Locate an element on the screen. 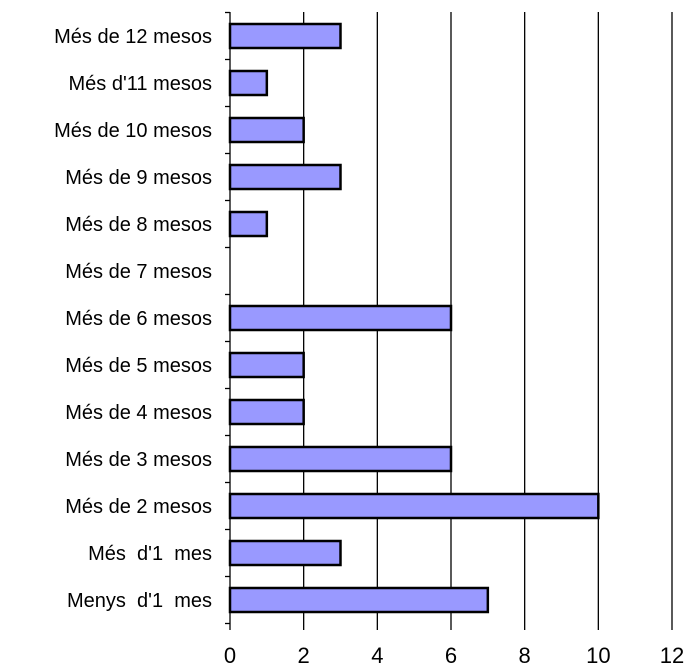 This screenshot has width=688, height=670. category-label: Més de 8 mesos is located at coordinates (138, 225).